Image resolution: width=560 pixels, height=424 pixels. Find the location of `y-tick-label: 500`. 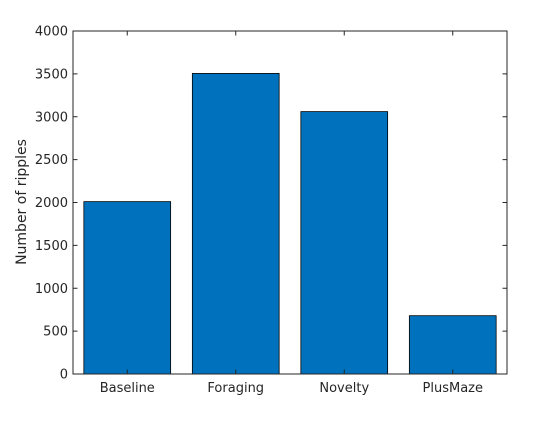

y-tick-label: 500 is located at coordinates (55, 332).